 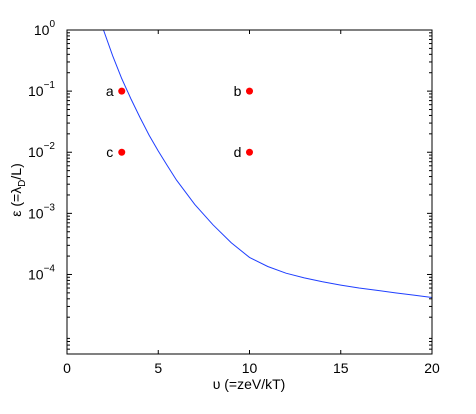 I want to click on y-tick-label-4: 10⁻⁴, so click(x=41, y=272).